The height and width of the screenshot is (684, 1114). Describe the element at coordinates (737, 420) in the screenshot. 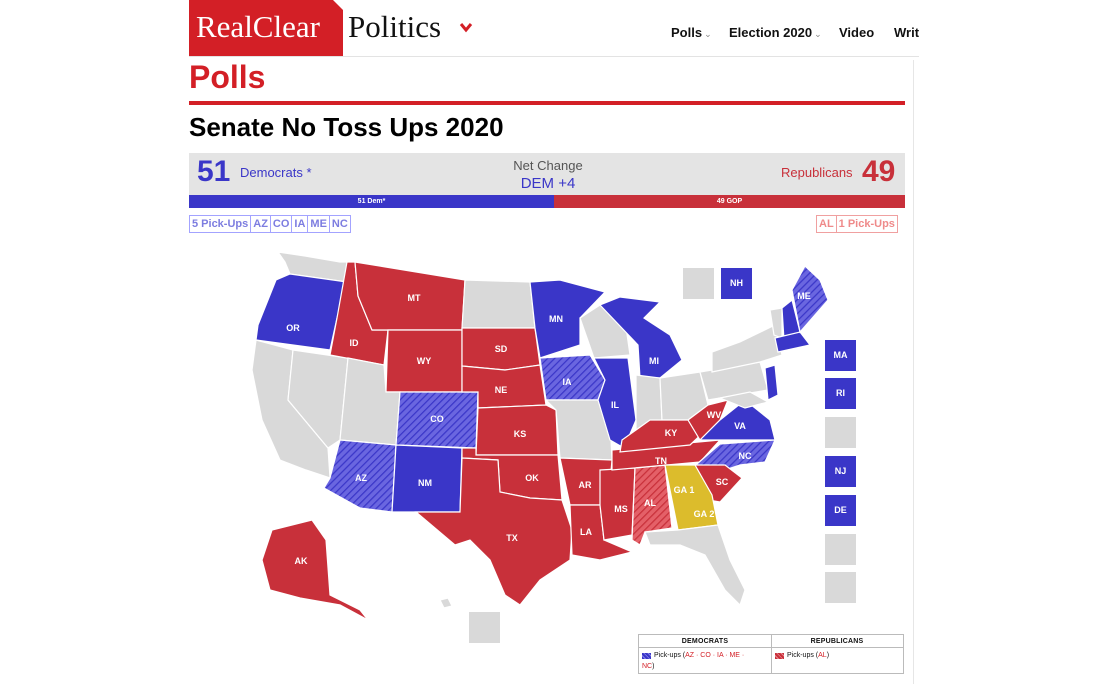

I see `state-va` at that location.